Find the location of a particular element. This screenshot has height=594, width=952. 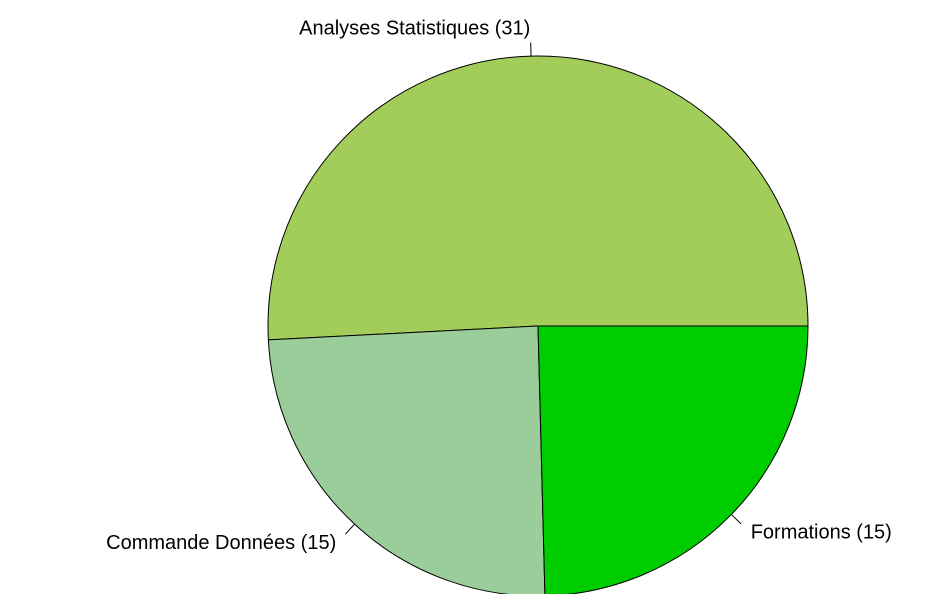

slice-label: Commande Données (15) is located at coordinates (221, 543).